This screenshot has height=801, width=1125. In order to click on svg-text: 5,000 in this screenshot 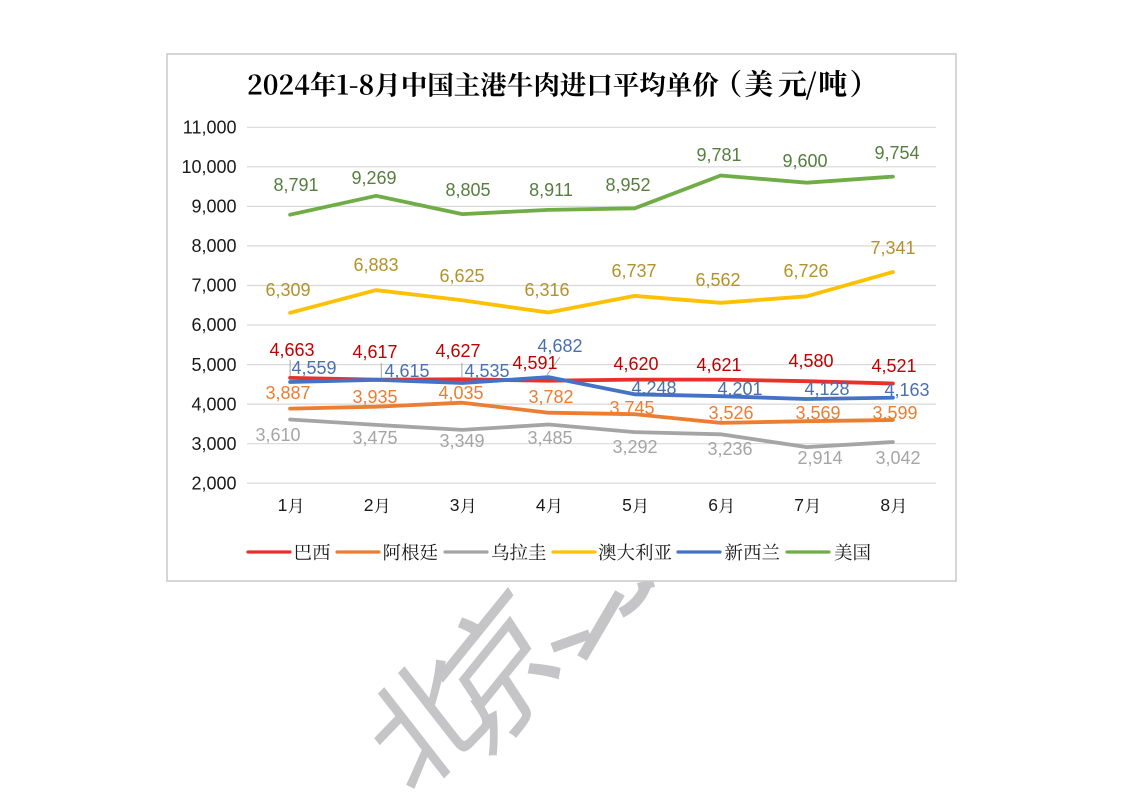, I will do `click(213, 365)`.